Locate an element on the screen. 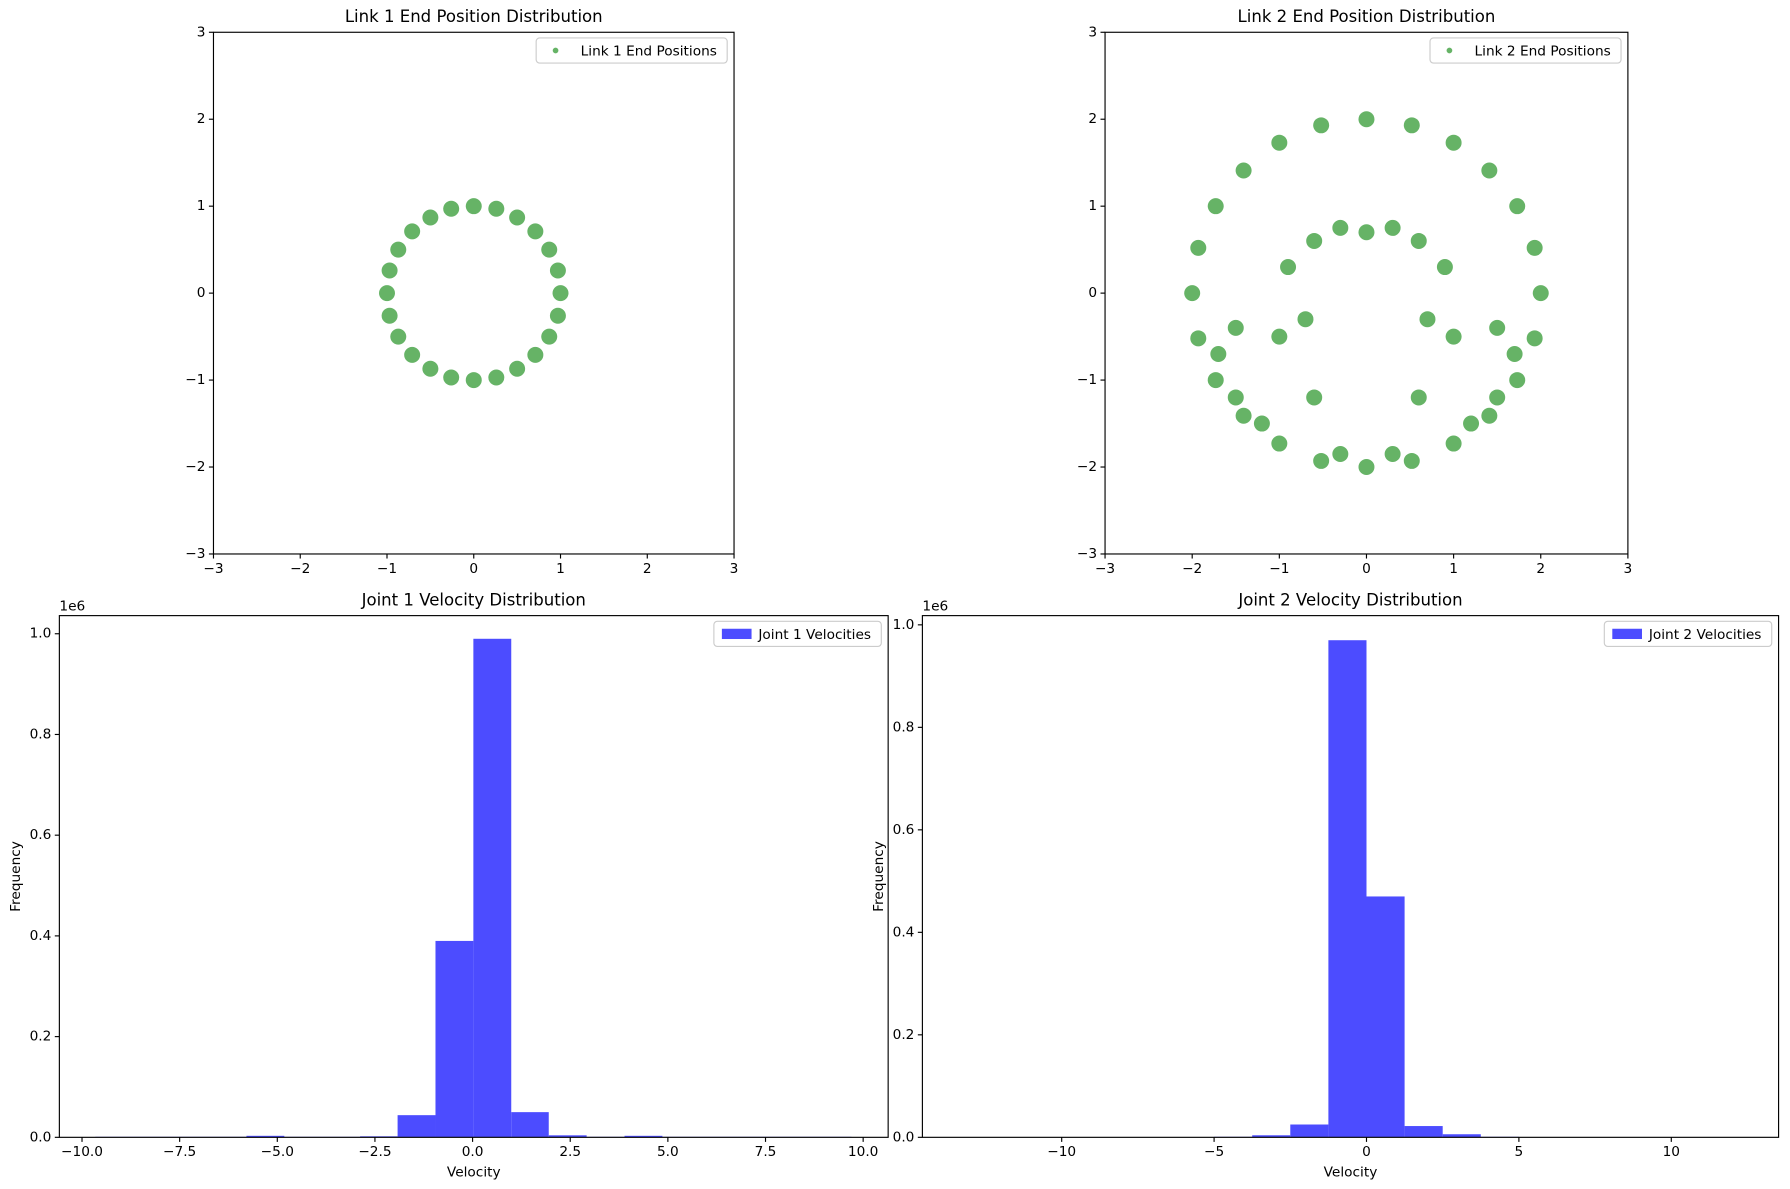  x-tick-label: −3 is located at coordinates (213, 569).